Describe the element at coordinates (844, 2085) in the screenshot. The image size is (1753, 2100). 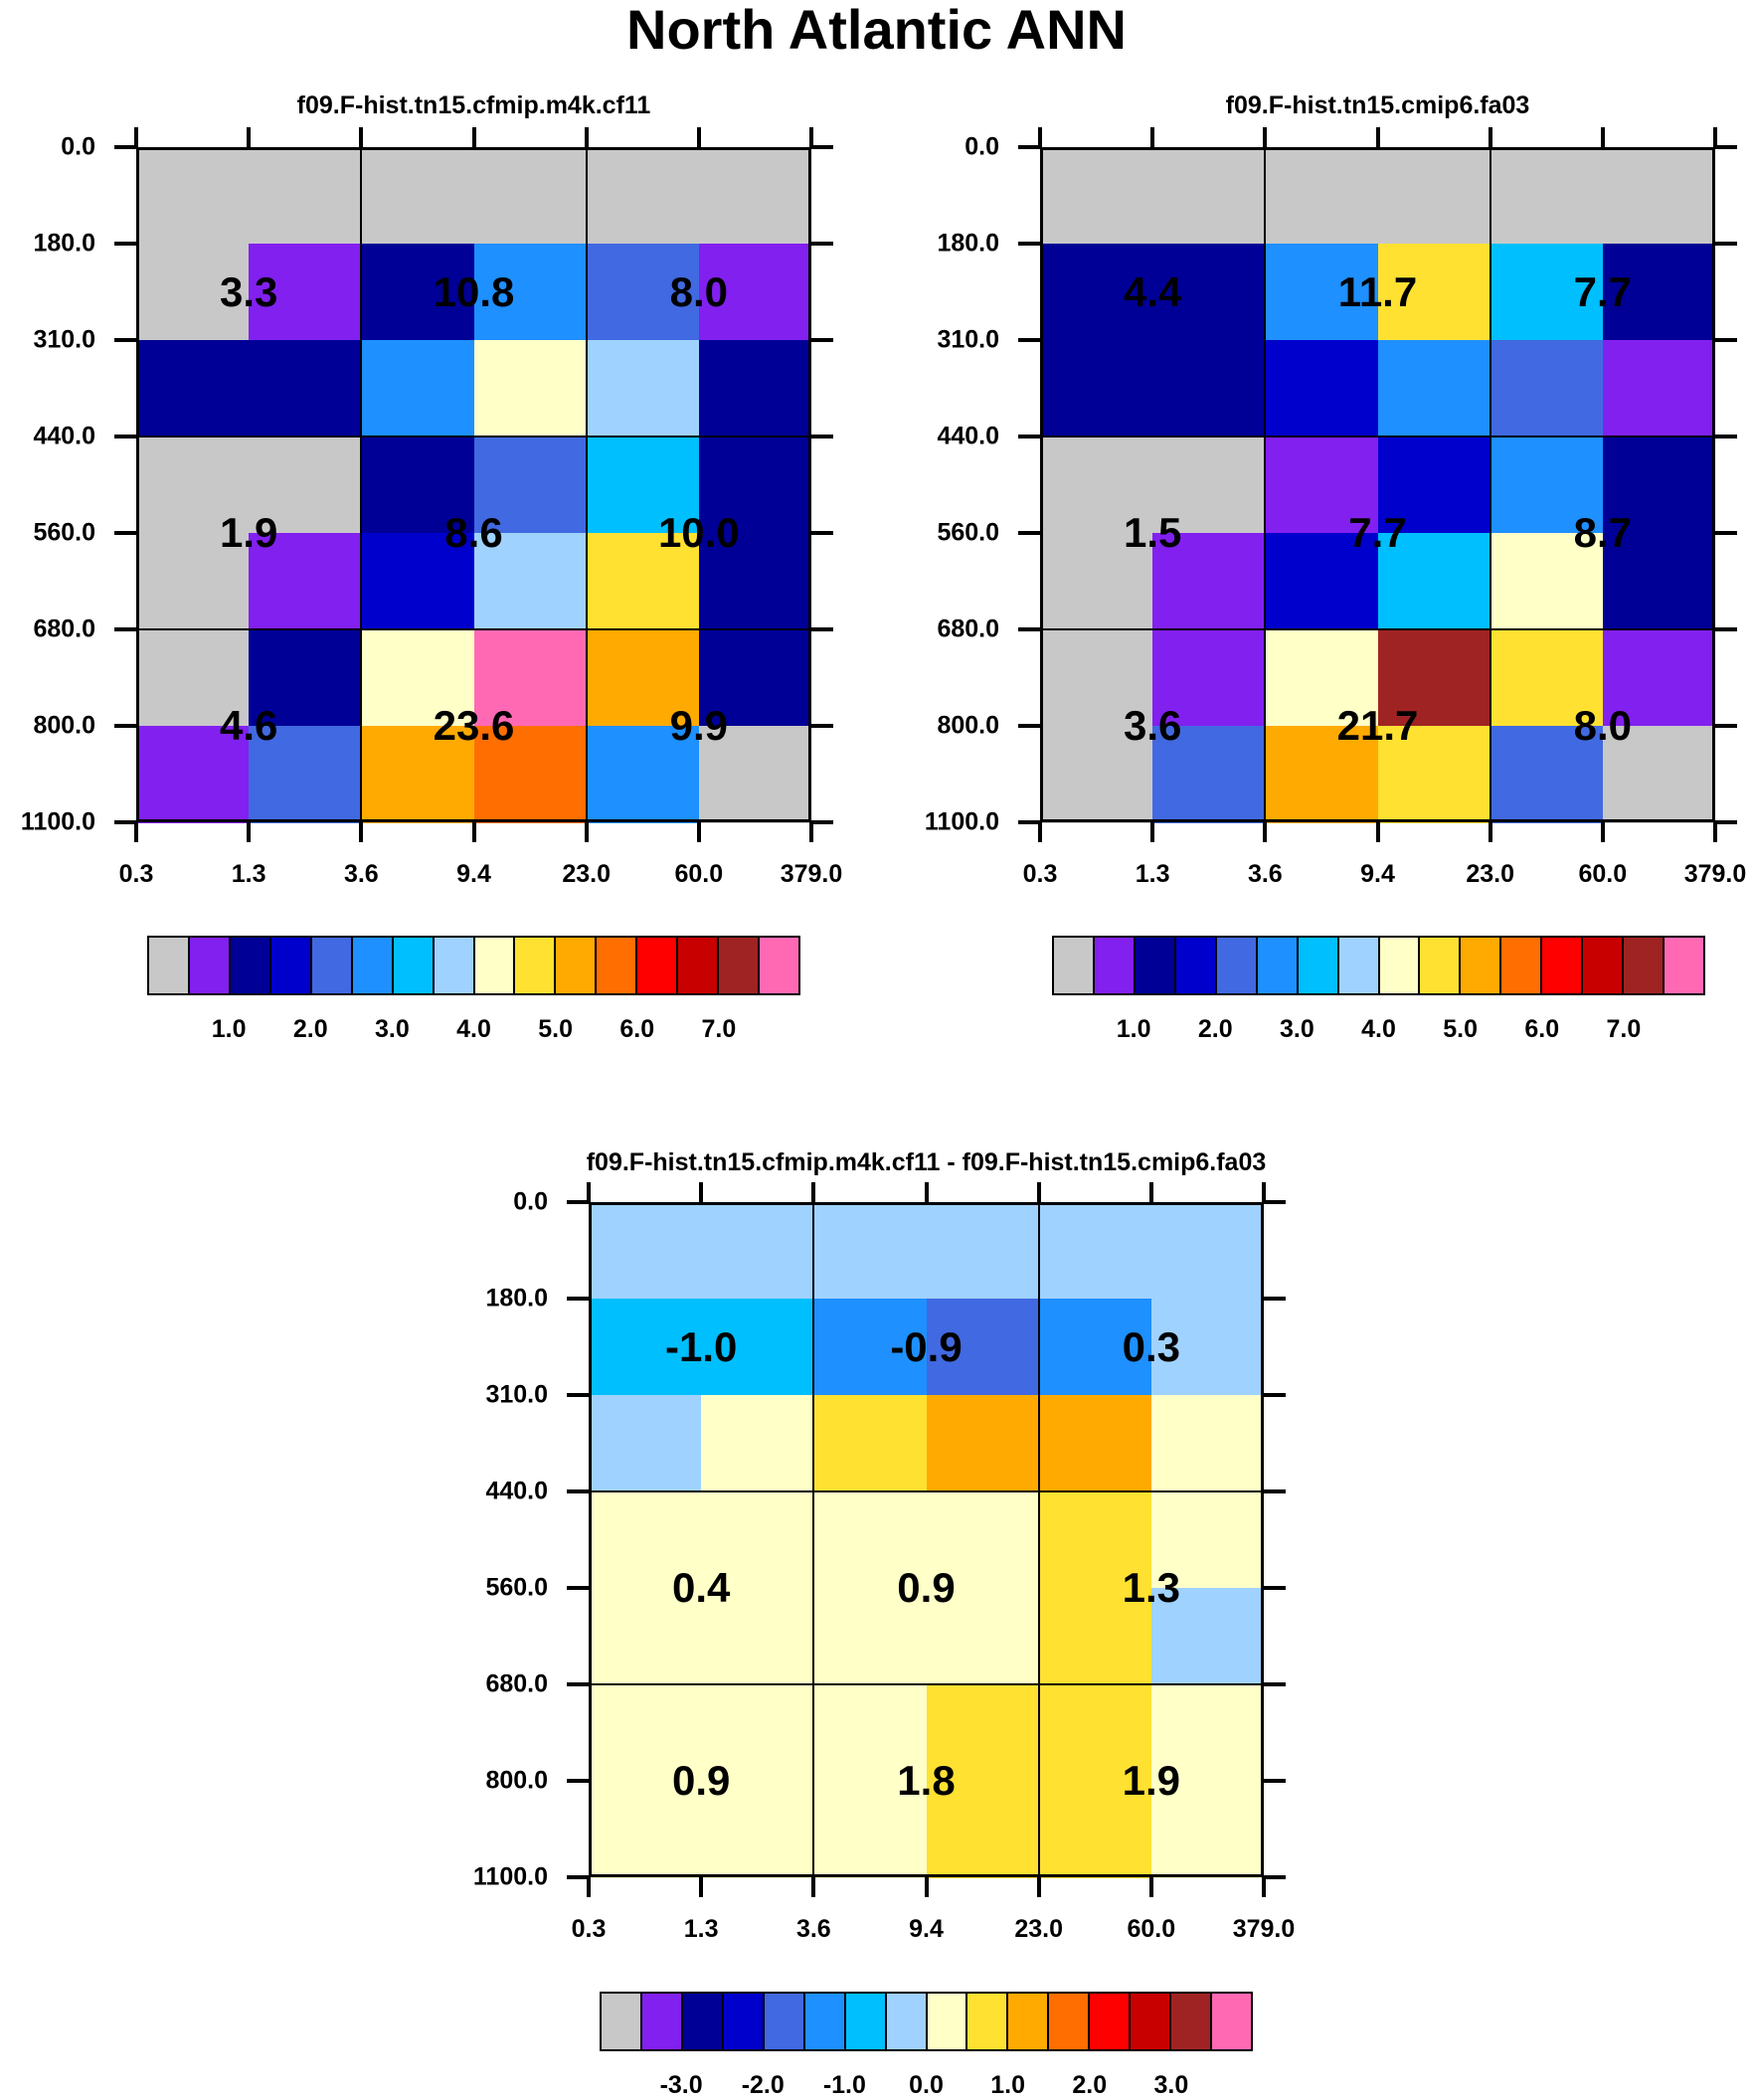
I see `colorbar-label: -1.0` at that location.